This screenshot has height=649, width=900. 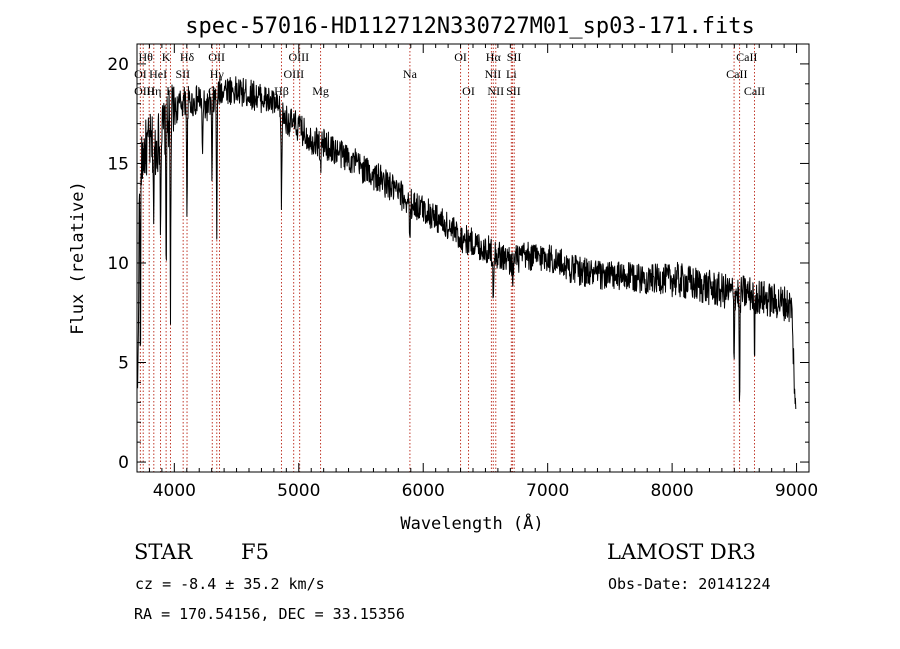 I want to click on line-id-label: Hβ, so click(x=281, y=91).